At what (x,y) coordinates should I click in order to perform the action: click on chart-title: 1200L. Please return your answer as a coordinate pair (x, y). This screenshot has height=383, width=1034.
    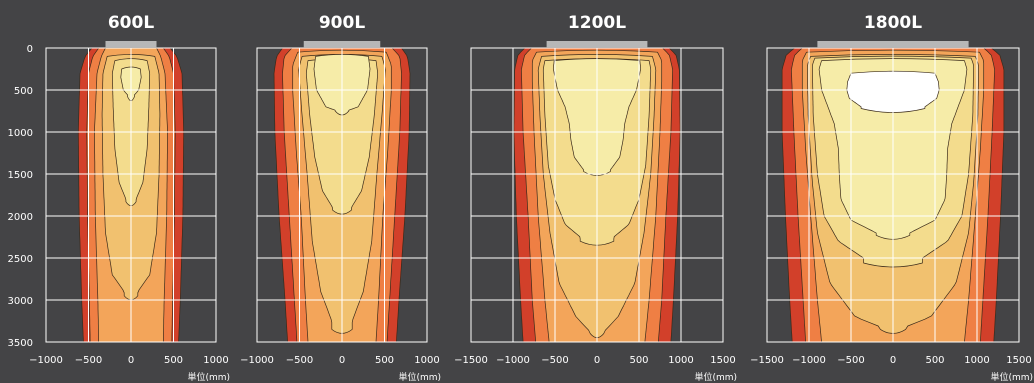
    Looking at the image, I should click on (597, 23).